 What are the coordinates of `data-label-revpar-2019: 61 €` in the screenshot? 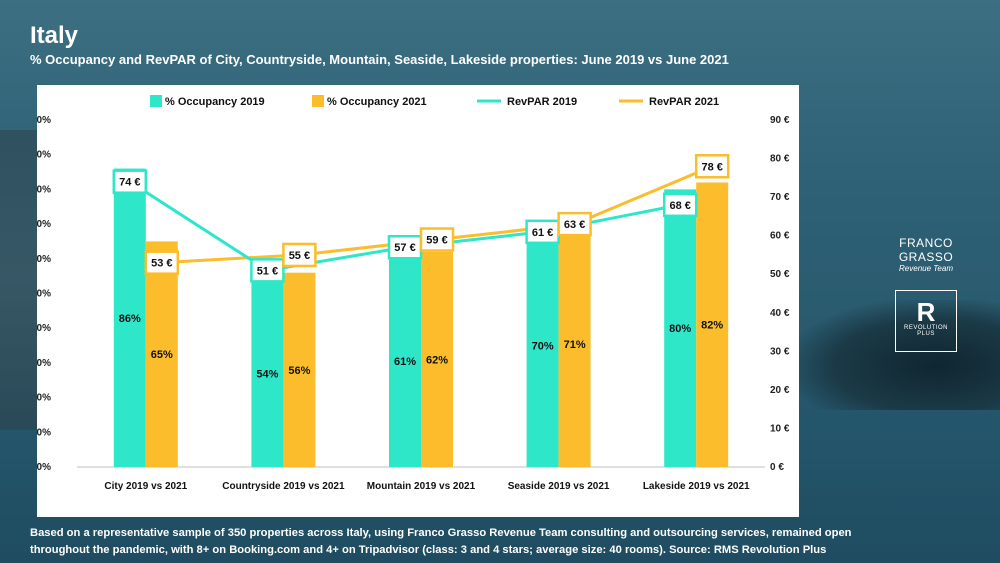 It's located at (542, 233).